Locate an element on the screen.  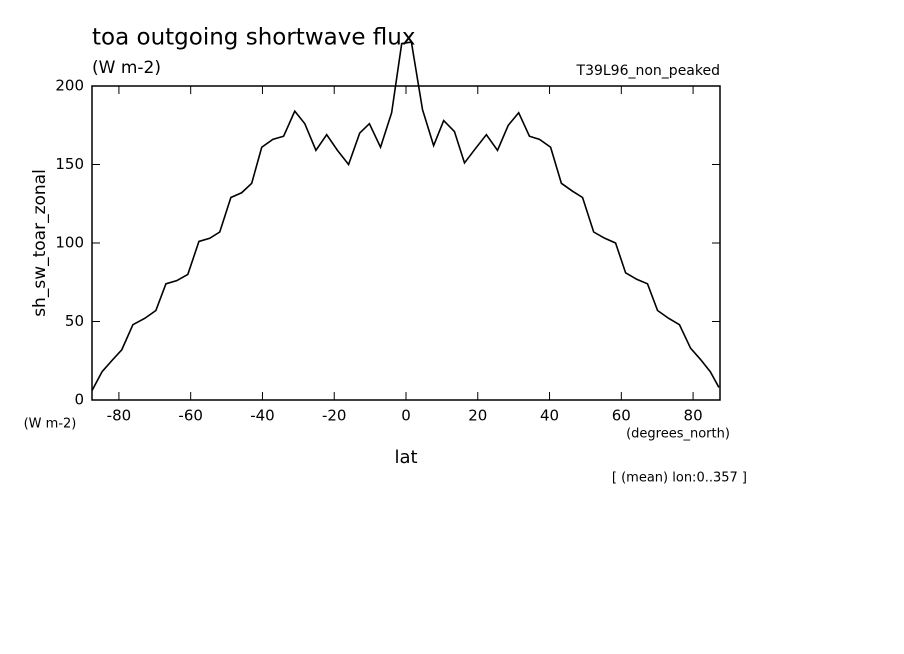
x-tick-label: 20 is located at coordinates (477, 416).